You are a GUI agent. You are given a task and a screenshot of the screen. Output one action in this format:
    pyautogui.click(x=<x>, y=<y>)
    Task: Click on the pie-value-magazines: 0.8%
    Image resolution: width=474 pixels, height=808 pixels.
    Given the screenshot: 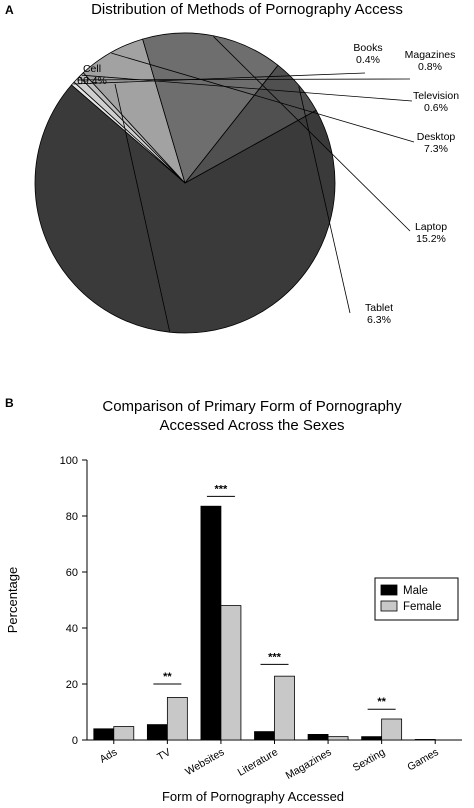 What is the action you would take?
    pyautogui.click(x=430, y=67)
    